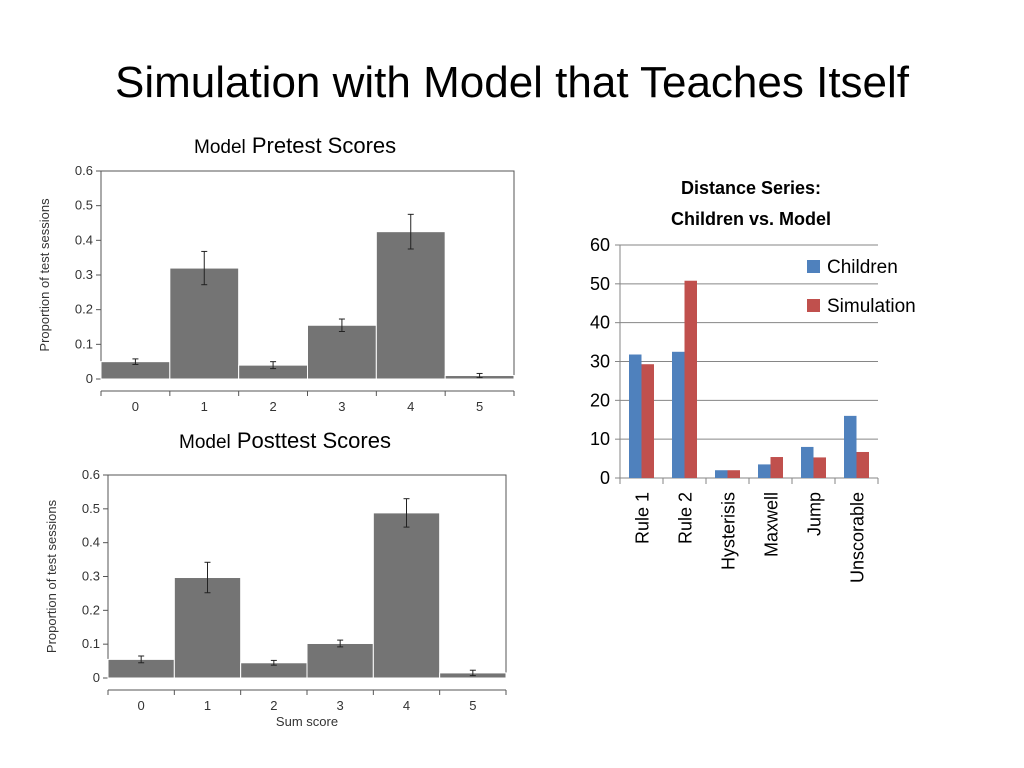  What do you see at coordinates (91, 508) in the screenshot?
I see `posttest-ytick-label: 0.5` at bounding box center [91, 508].